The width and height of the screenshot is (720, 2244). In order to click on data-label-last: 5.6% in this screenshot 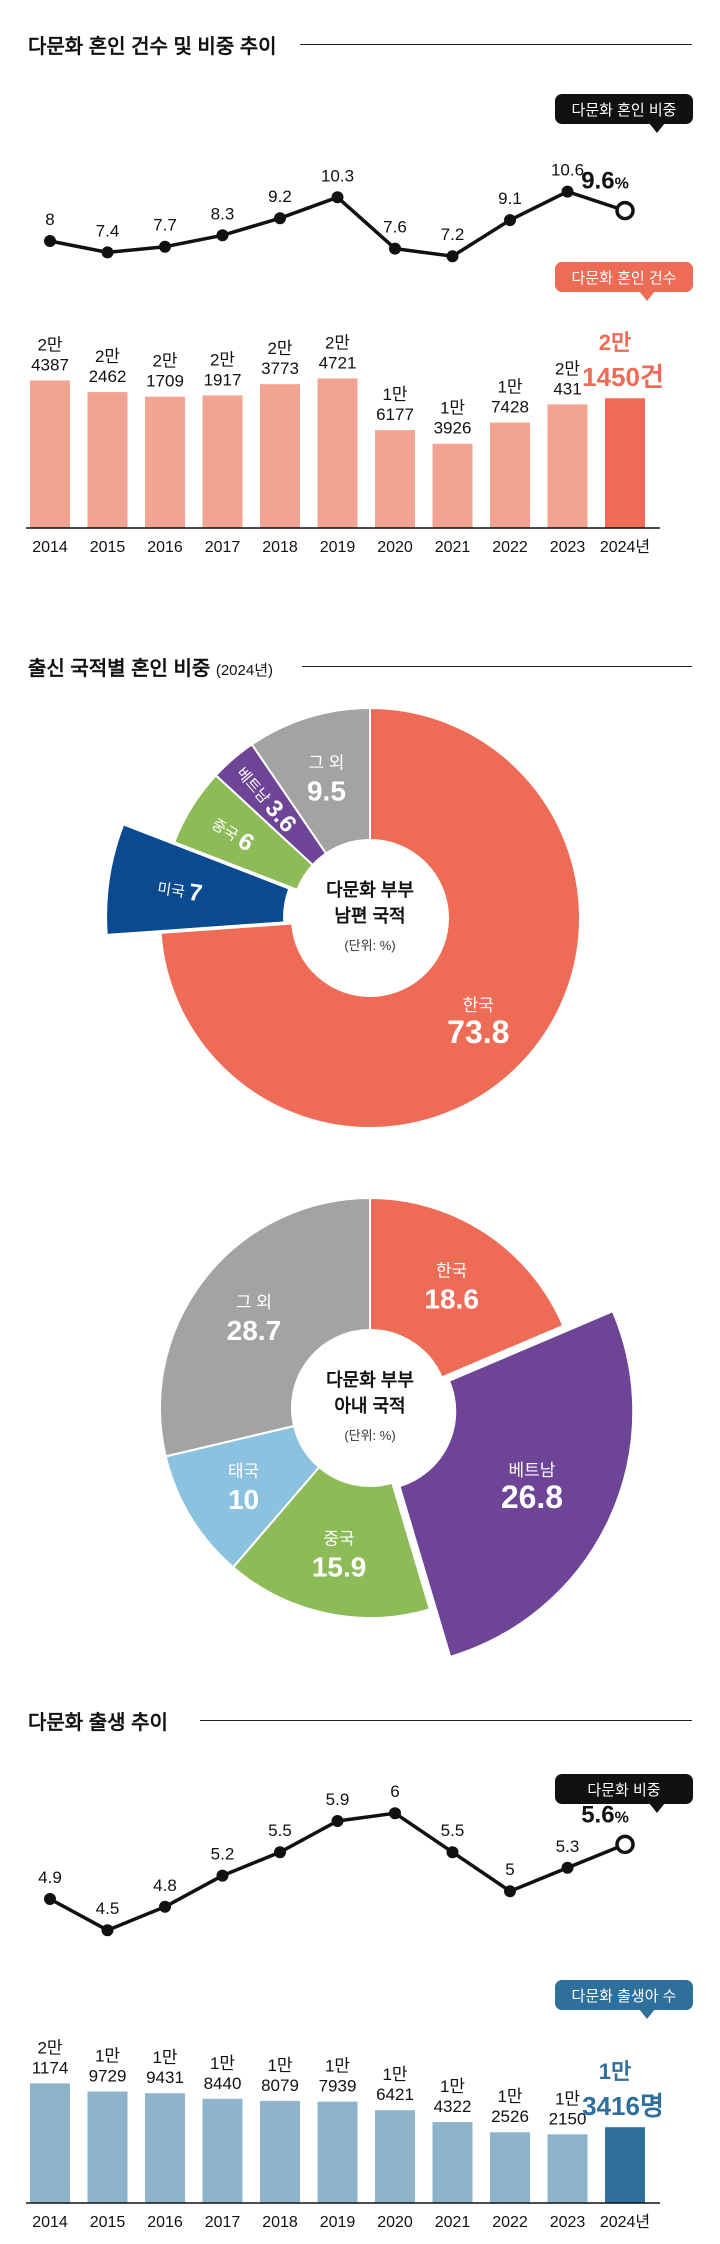, I will do `click(605, 1814)`.